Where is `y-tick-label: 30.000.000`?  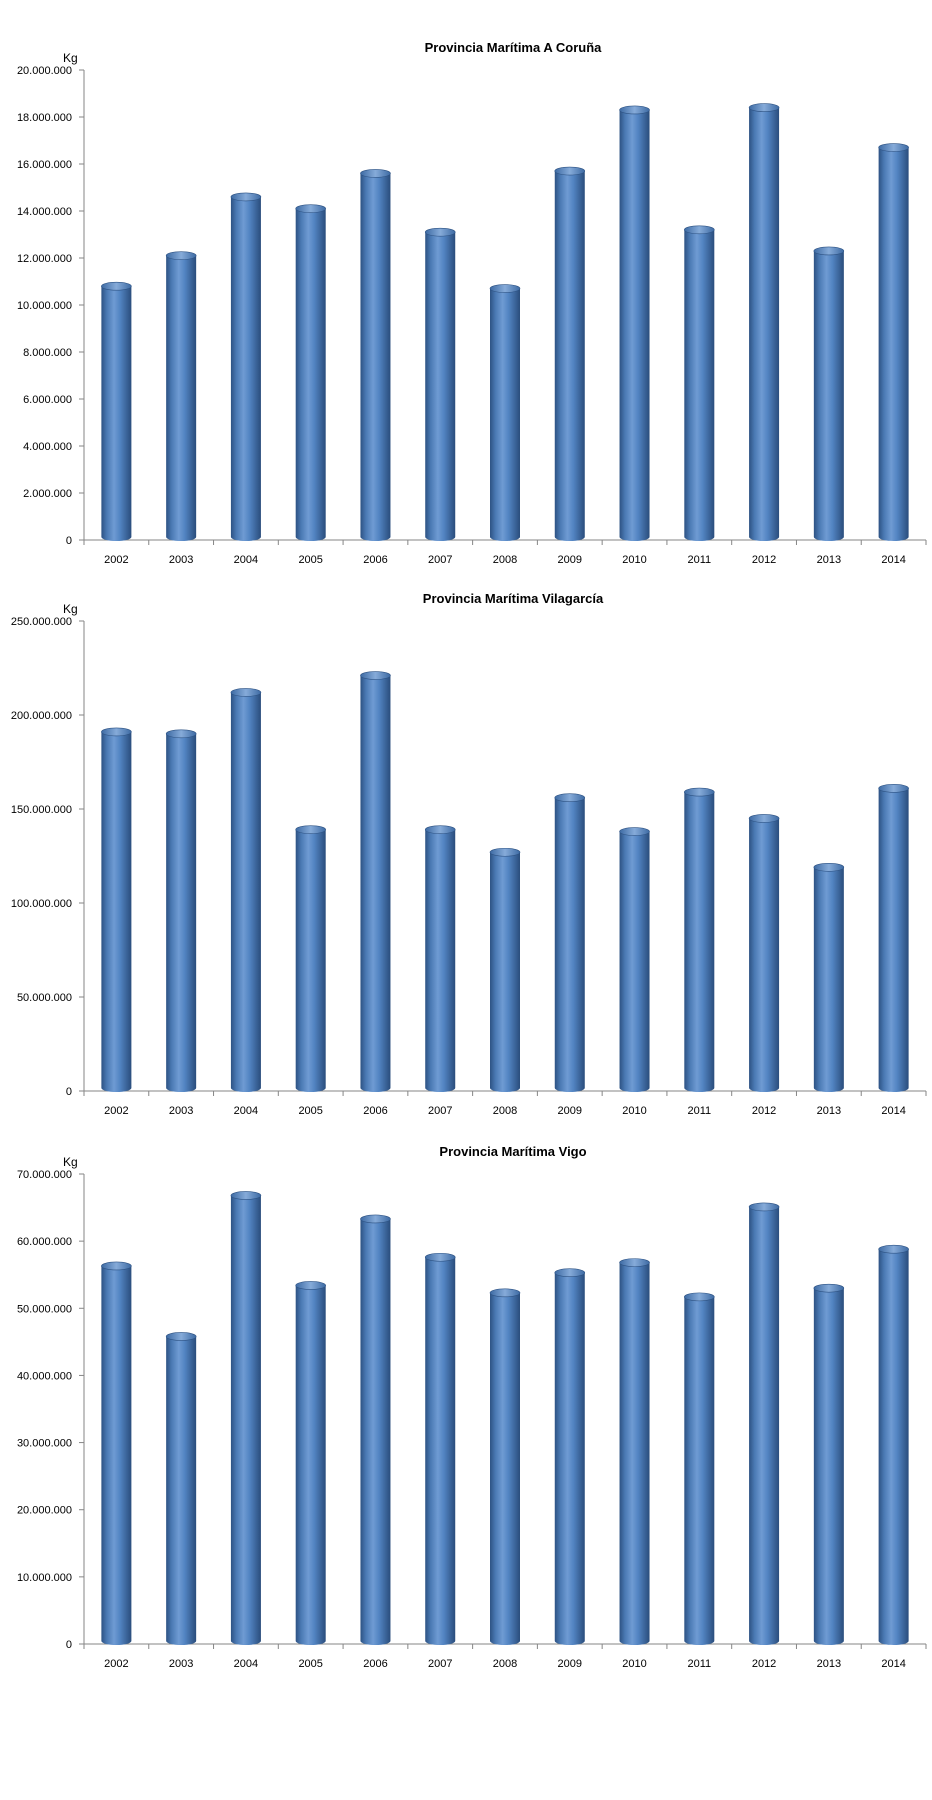
y-tick-label: 30.000.000 is located at coordinates (44, 1444).